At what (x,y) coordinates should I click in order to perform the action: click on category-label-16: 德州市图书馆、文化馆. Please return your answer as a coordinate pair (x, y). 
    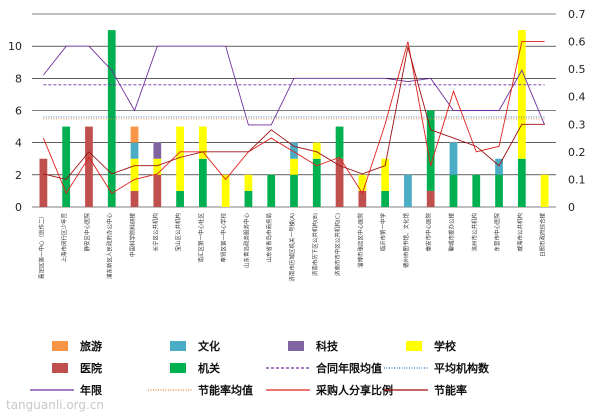
    Looking at the image, I should click on (406, 241).